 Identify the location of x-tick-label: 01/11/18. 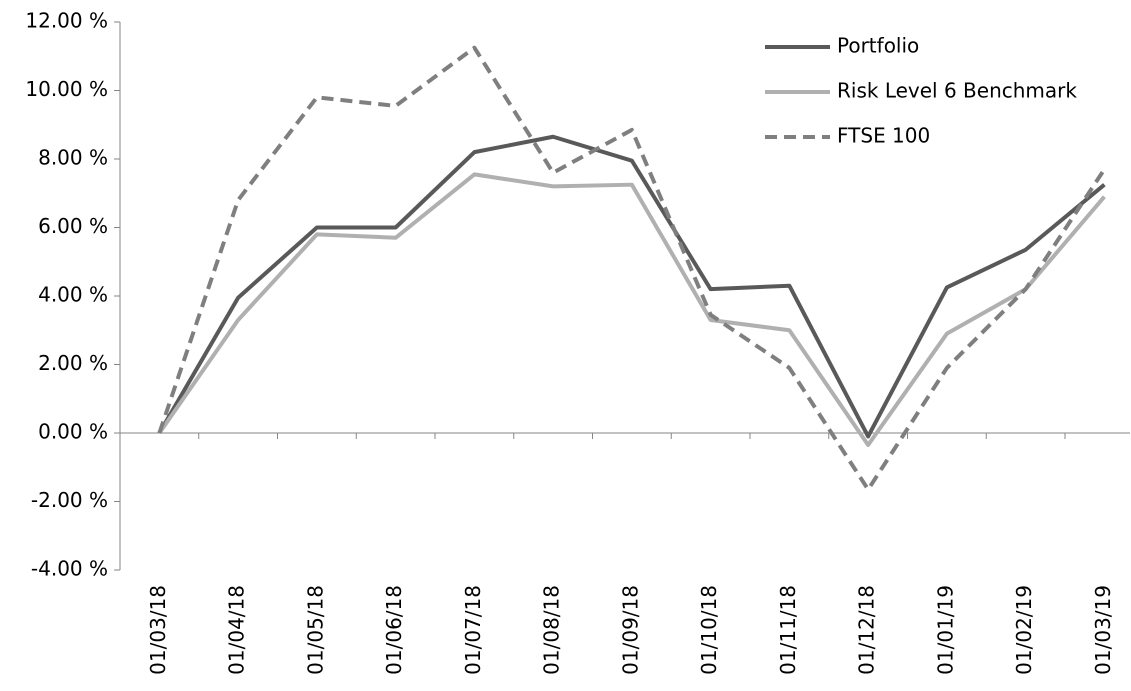
(788, 630).